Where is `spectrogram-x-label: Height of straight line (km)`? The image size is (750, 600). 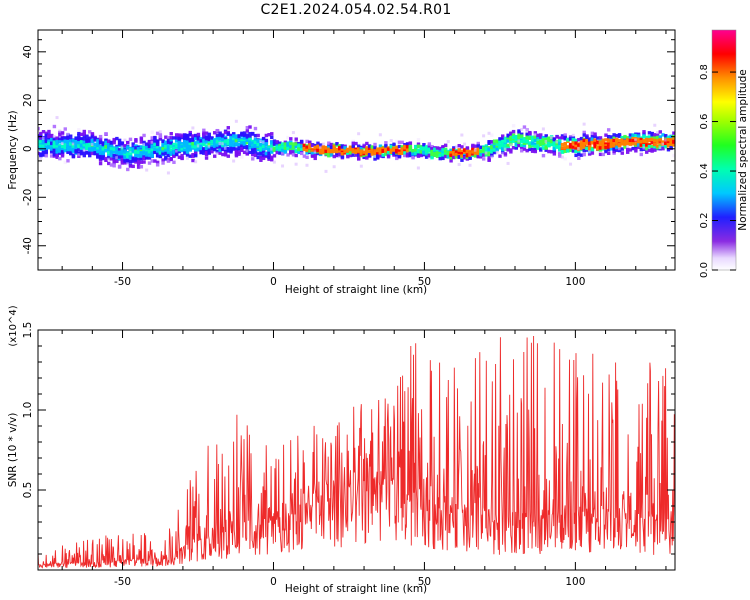
spectrogram-x-label: Height of straight line (km) is located at coordinates (356, 290).